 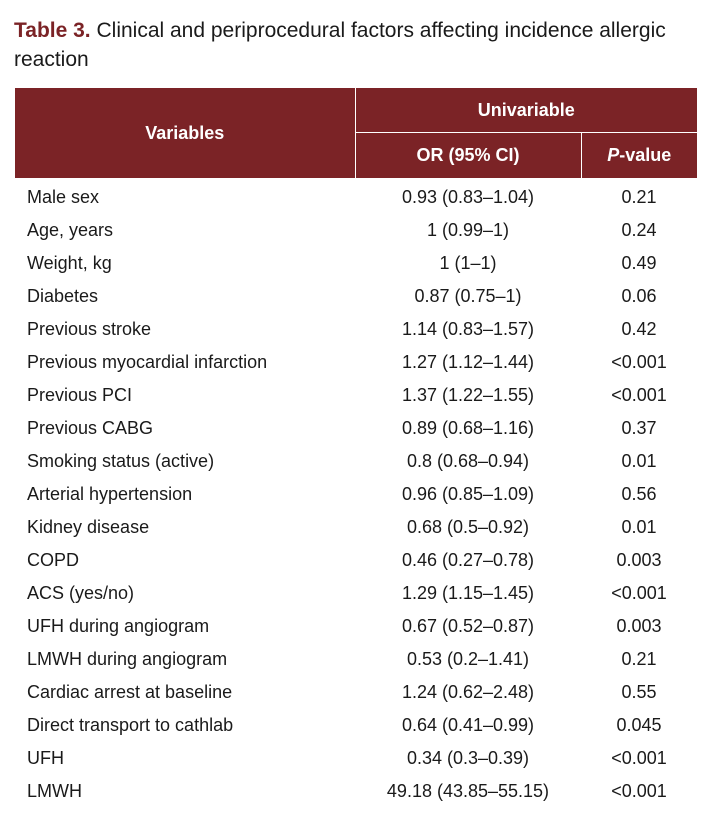 What do you see at coordinates (468, 362) in the screenshot?
I see `cell-or: 1.27 (1.12–1.44)` at bounding box center [468, 362].